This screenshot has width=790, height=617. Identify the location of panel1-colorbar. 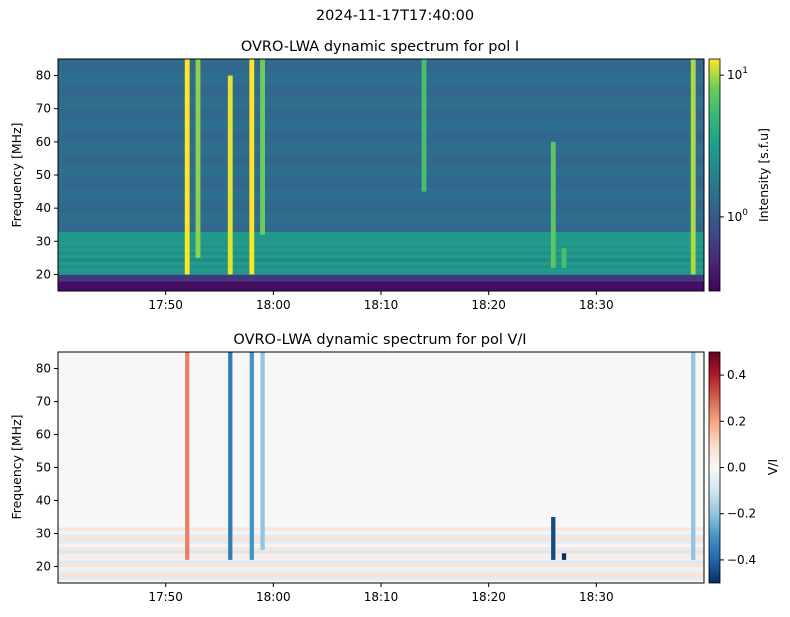
(714, 175).